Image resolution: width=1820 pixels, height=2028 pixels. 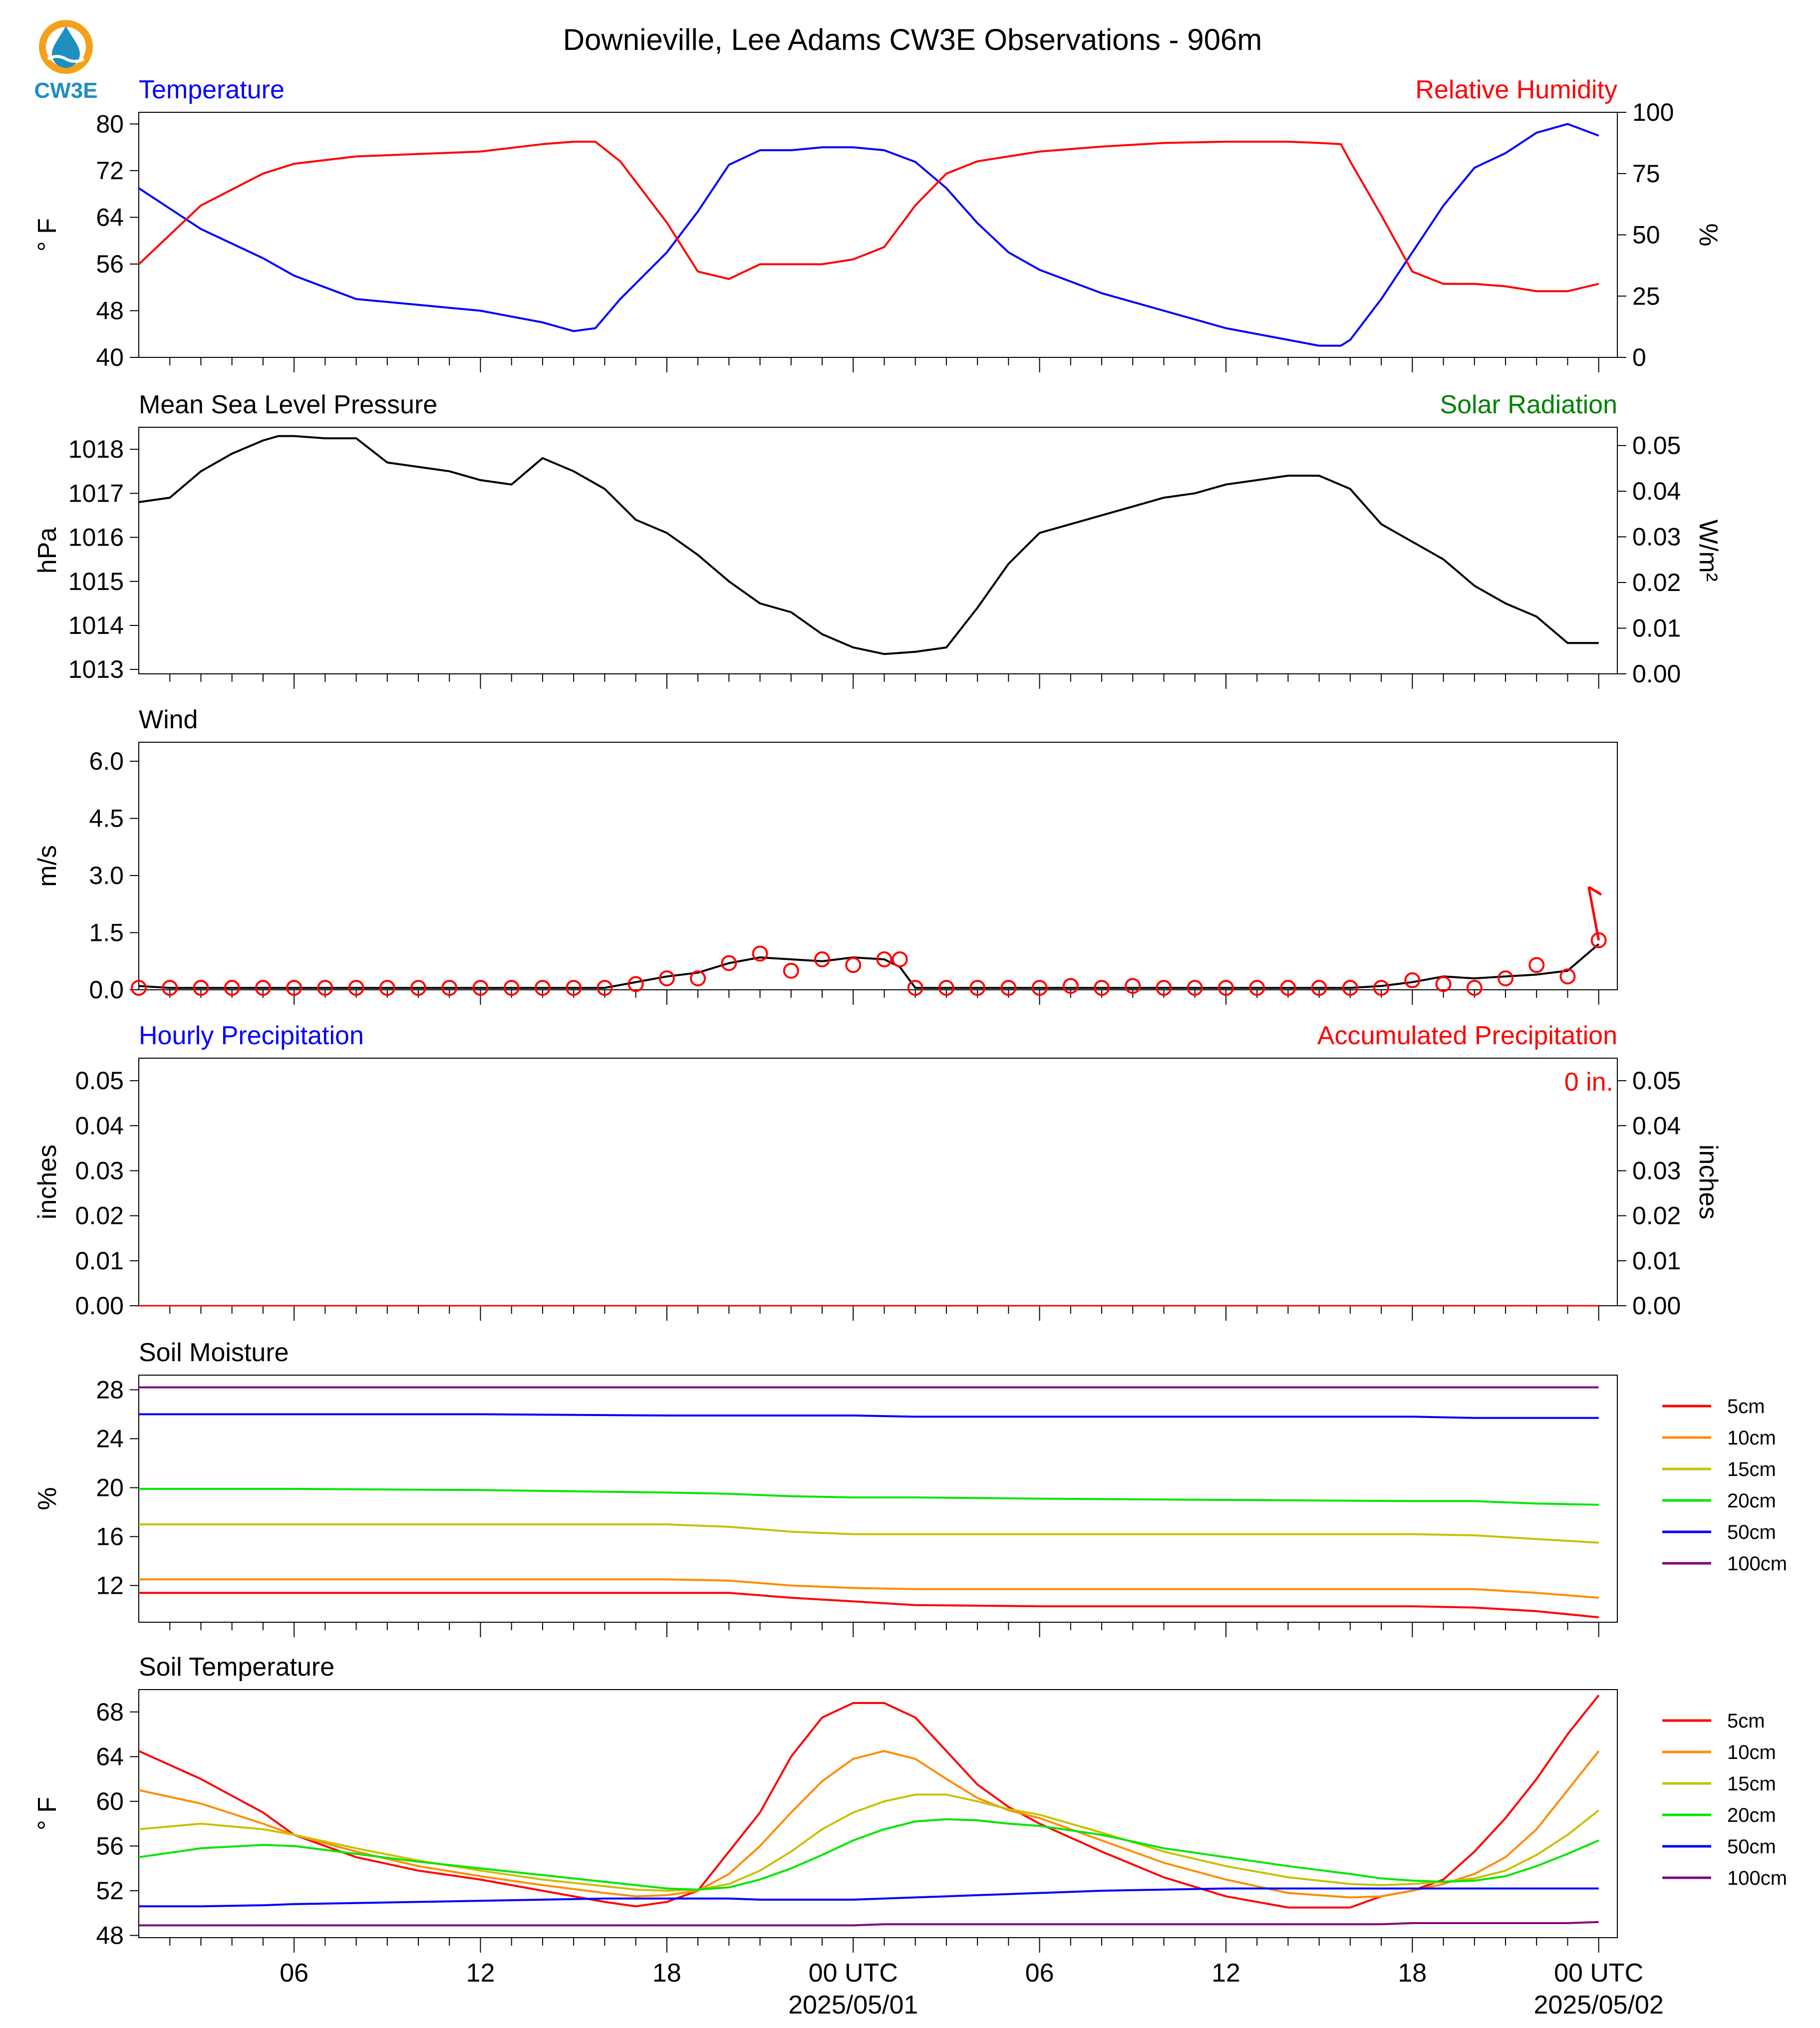 What do you see at coordinates (868, 1854) in the screenshot?
I see `series-line-20cm` at bounding box center [868, 1854].